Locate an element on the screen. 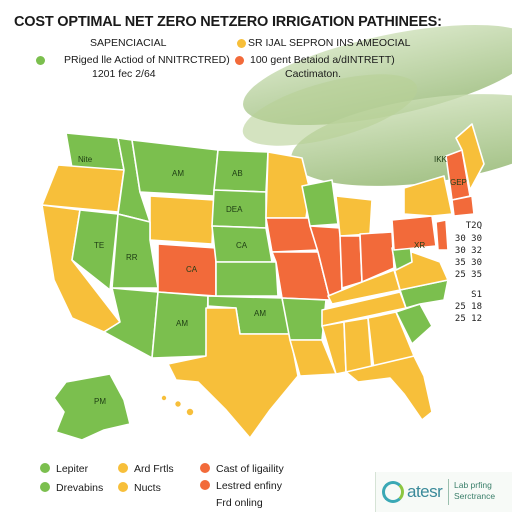 The width and height of the screenshot is (512, 512). brand-tagline-2: Serctrance is located at coordinates (475, 496).